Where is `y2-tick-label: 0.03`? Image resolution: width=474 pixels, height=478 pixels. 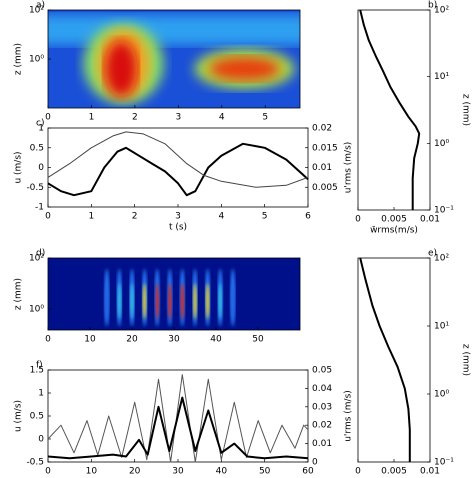 y2-tick-label: 0.03 is located at coordinates (322, 407).